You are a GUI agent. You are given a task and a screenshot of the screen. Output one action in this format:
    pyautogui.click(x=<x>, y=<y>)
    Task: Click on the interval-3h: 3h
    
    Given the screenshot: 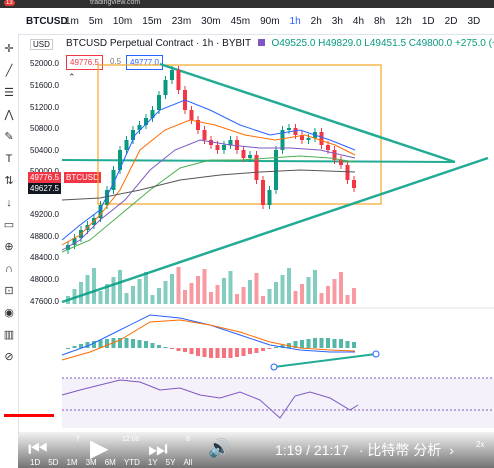 What is the action you would take?
    pyautogui.click(x=337, y=21)
    